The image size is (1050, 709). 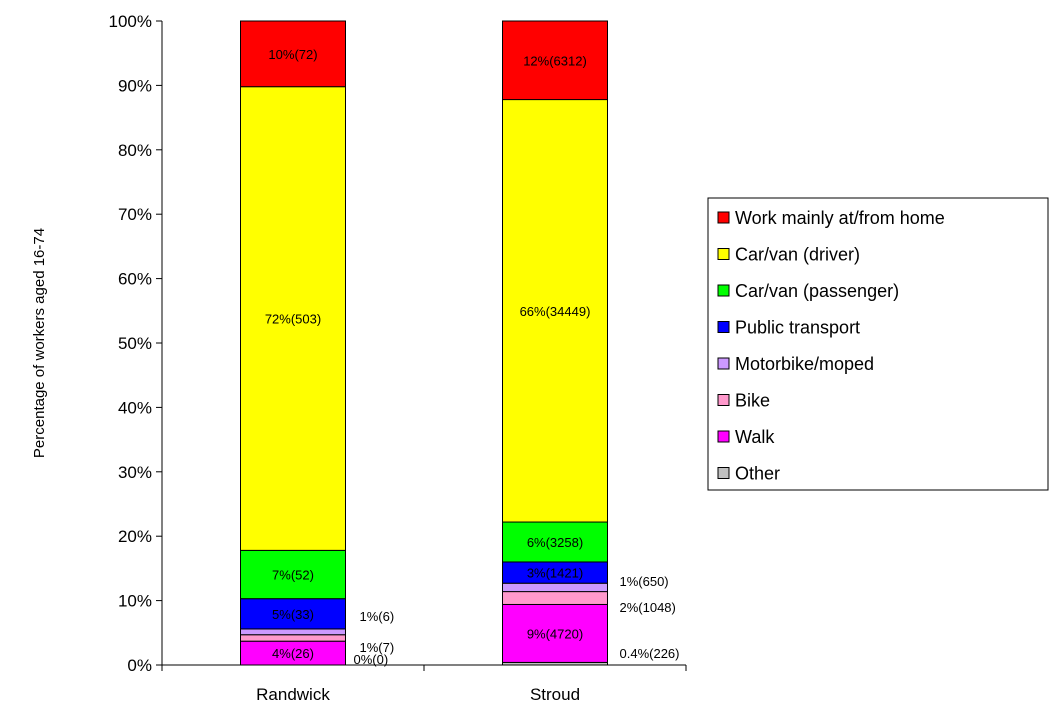 I want to click on data-label-randwick-public-transport: 5%(33), so click(x=293, y=614).